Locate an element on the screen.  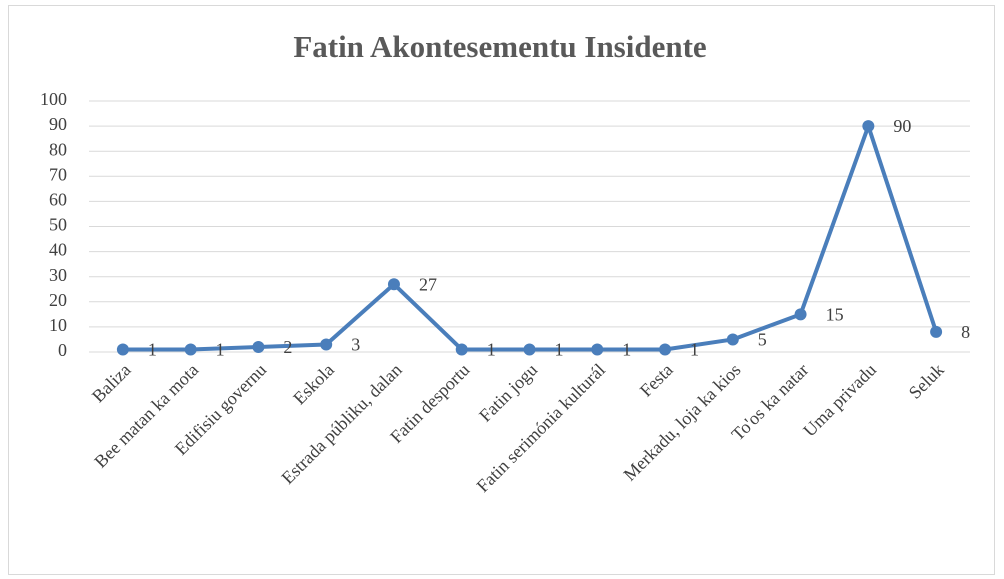
y-tick-label: 20 is located at coordinates (58, 300).